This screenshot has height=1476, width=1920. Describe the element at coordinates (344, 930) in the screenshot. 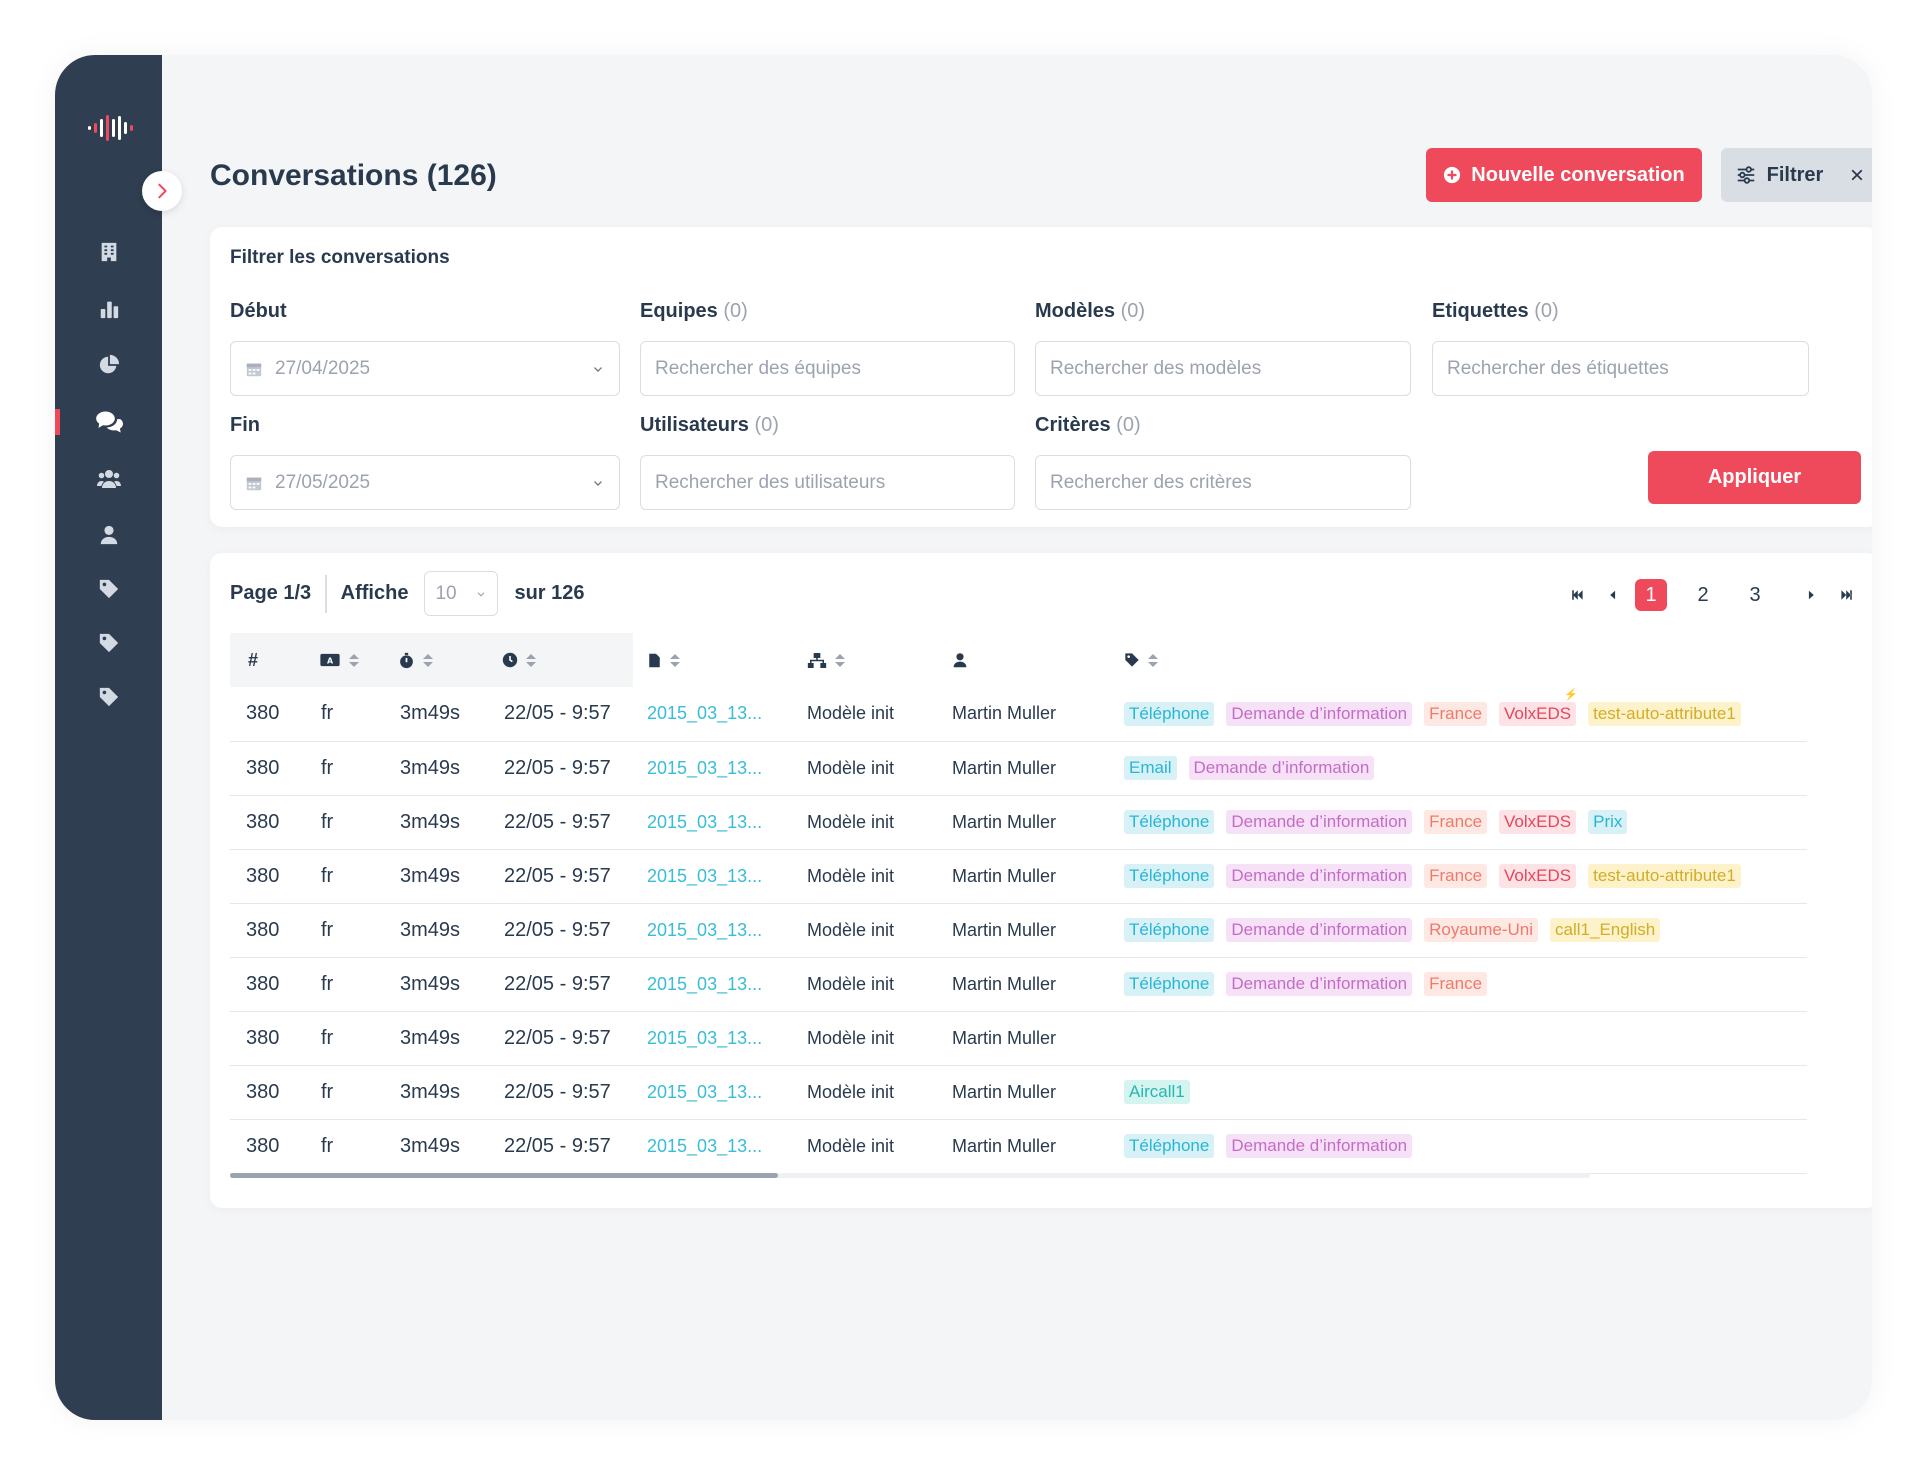

I see `cell-language: fr` at that location.